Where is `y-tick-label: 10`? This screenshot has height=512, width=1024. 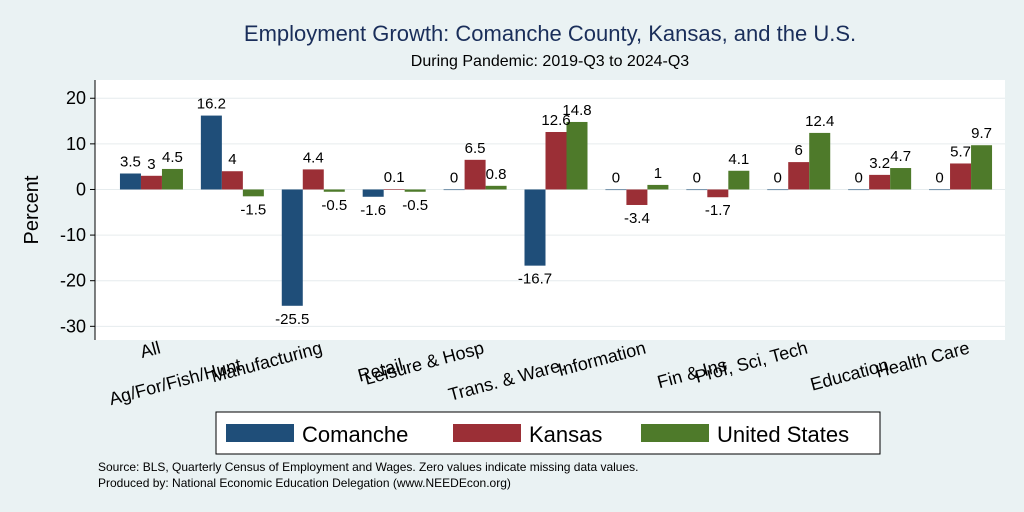 y-tick-label: 10 is located at coordinates (76, 144).